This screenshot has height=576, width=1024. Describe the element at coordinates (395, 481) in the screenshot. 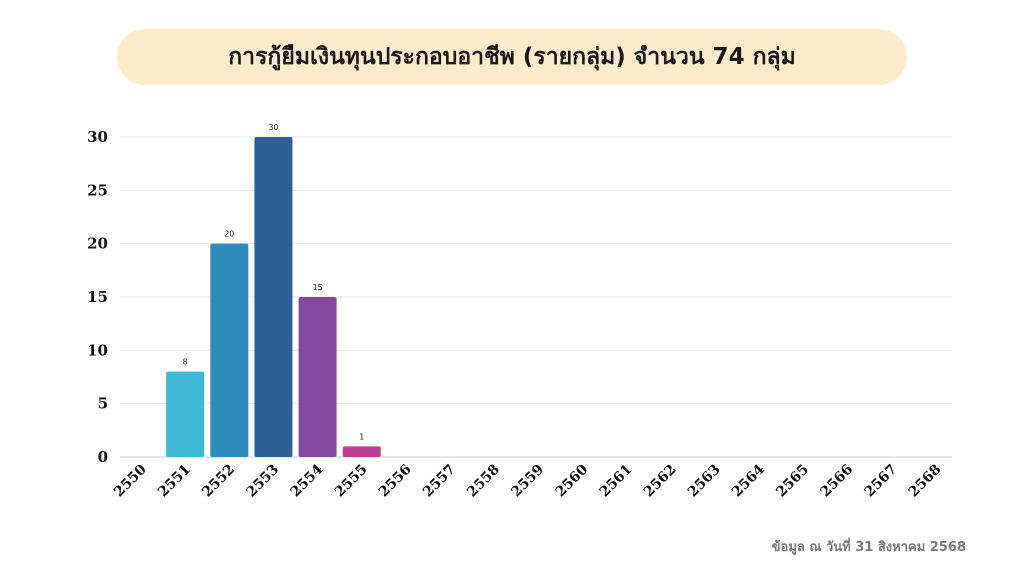

I see `x-tick-label: 2556` at that location.